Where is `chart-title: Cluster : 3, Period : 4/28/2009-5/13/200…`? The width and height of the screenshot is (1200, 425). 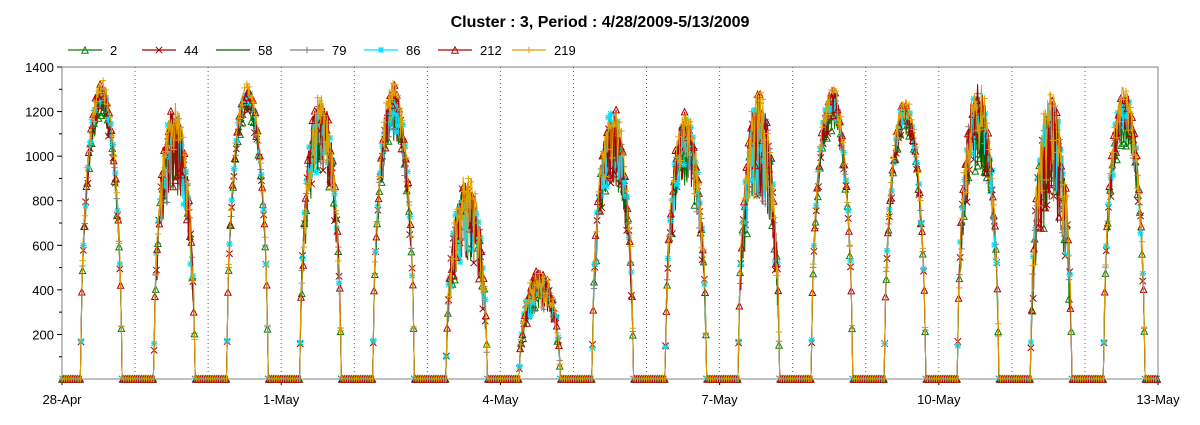 chart-title: Cluster : 3, Period : 4/28/2009-5/13/200… is located at coordinates (600, 22).